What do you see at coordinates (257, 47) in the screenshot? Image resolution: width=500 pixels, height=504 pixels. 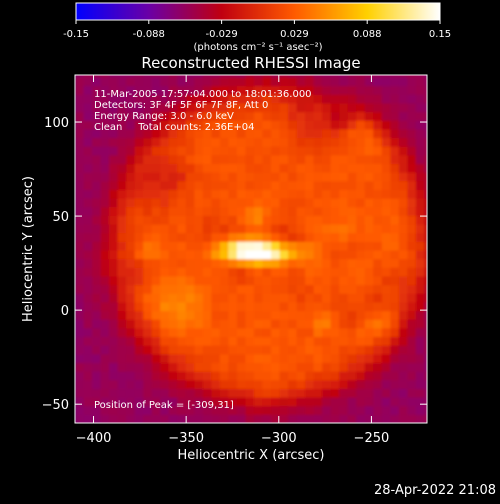 I see `colorbar-units-label: (photons cm⁻² s⁻¹ asec⁻²)` at bounding box center [257, 47].